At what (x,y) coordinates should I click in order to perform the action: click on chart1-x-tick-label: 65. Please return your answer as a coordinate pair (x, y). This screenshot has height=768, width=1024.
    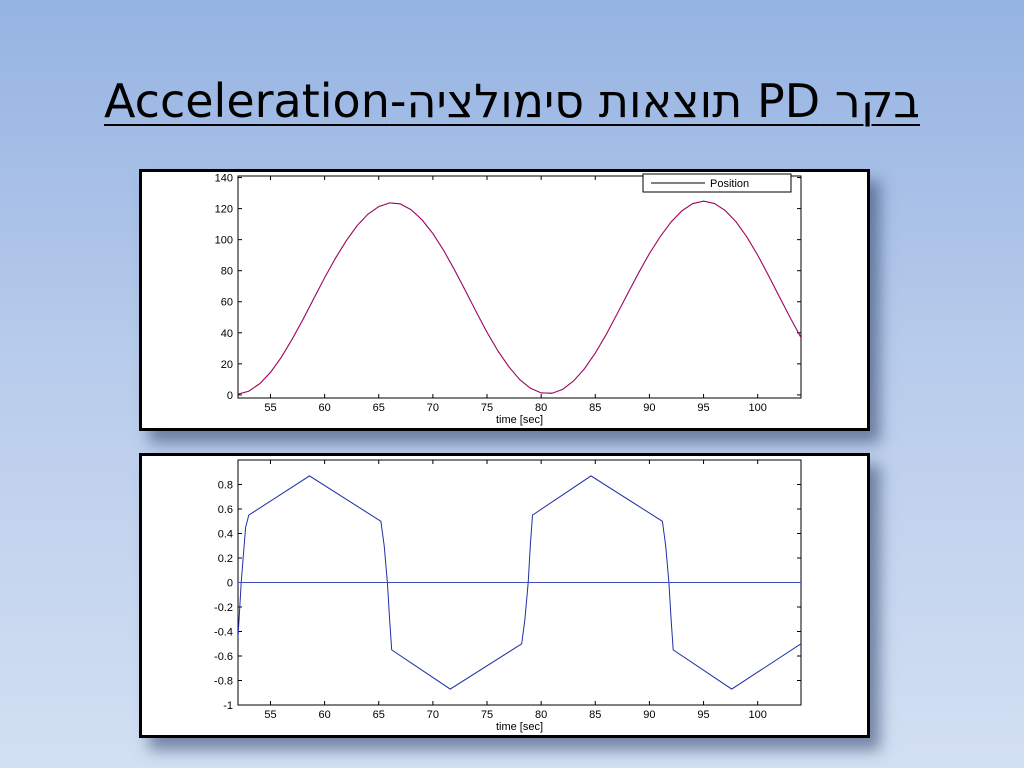
    Looking at the image, I should click on (379, 715).